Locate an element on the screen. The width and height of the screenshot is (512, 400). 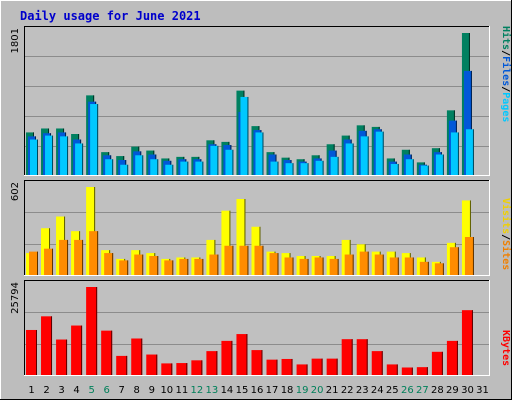
day-22-bars is located at coordinates (347, 357).